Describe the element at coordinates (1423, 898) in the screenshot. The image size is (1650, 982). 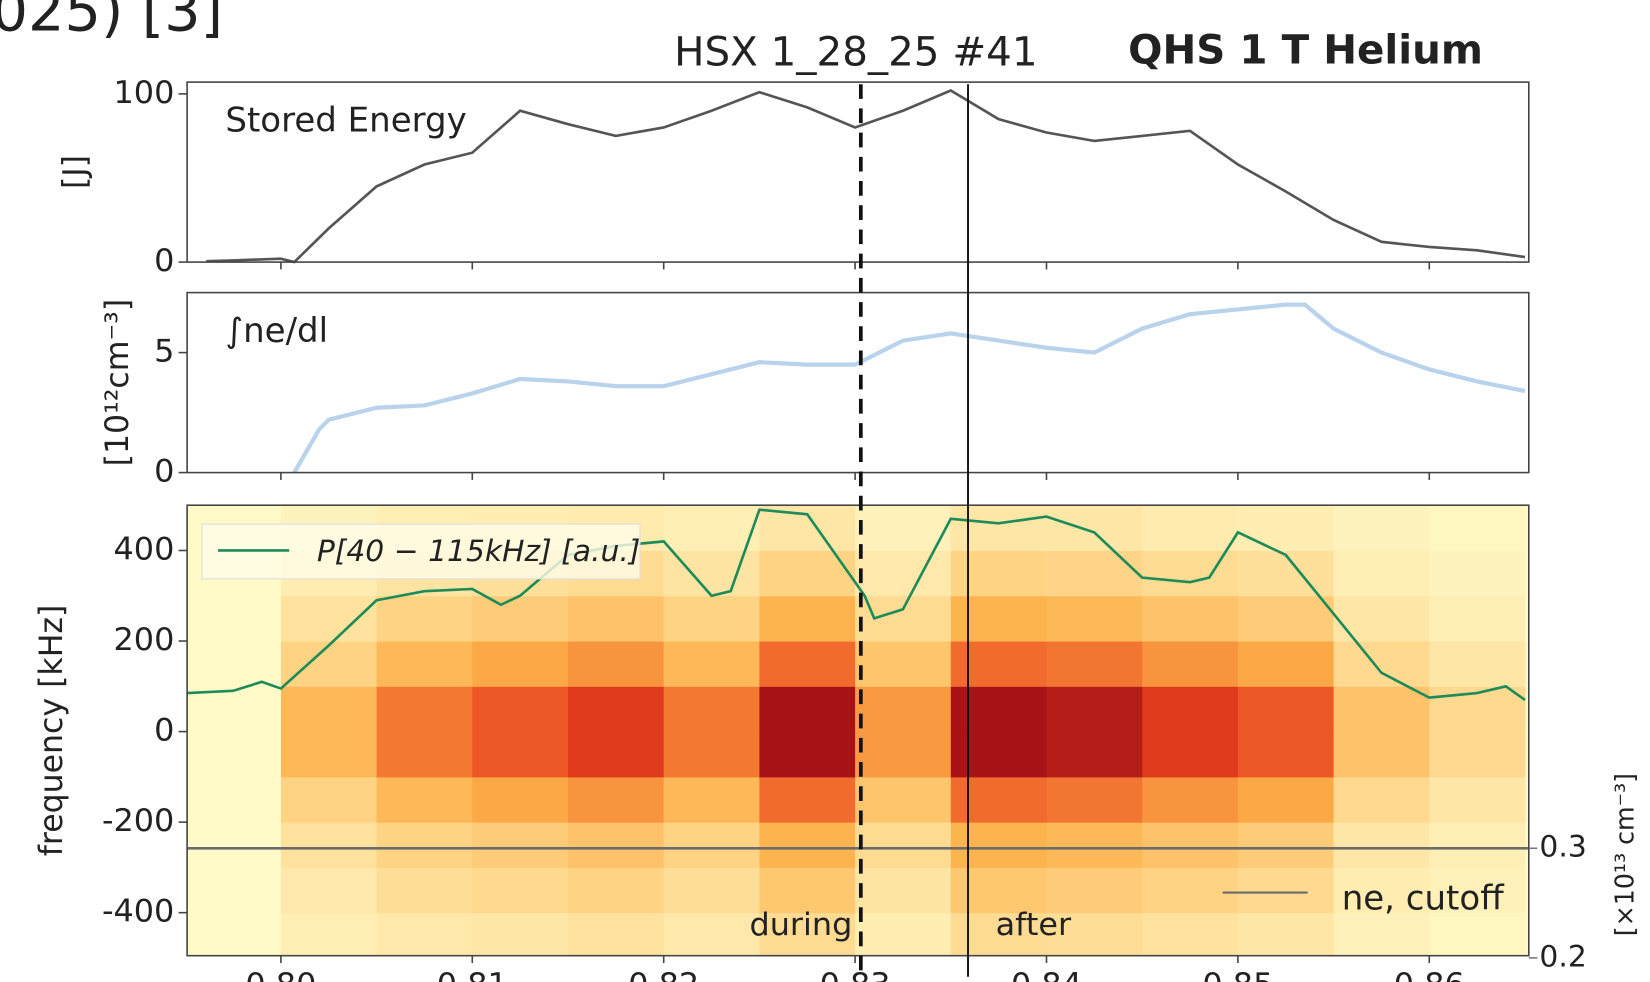
I see `legend-label: ne, cutoff` at that location.